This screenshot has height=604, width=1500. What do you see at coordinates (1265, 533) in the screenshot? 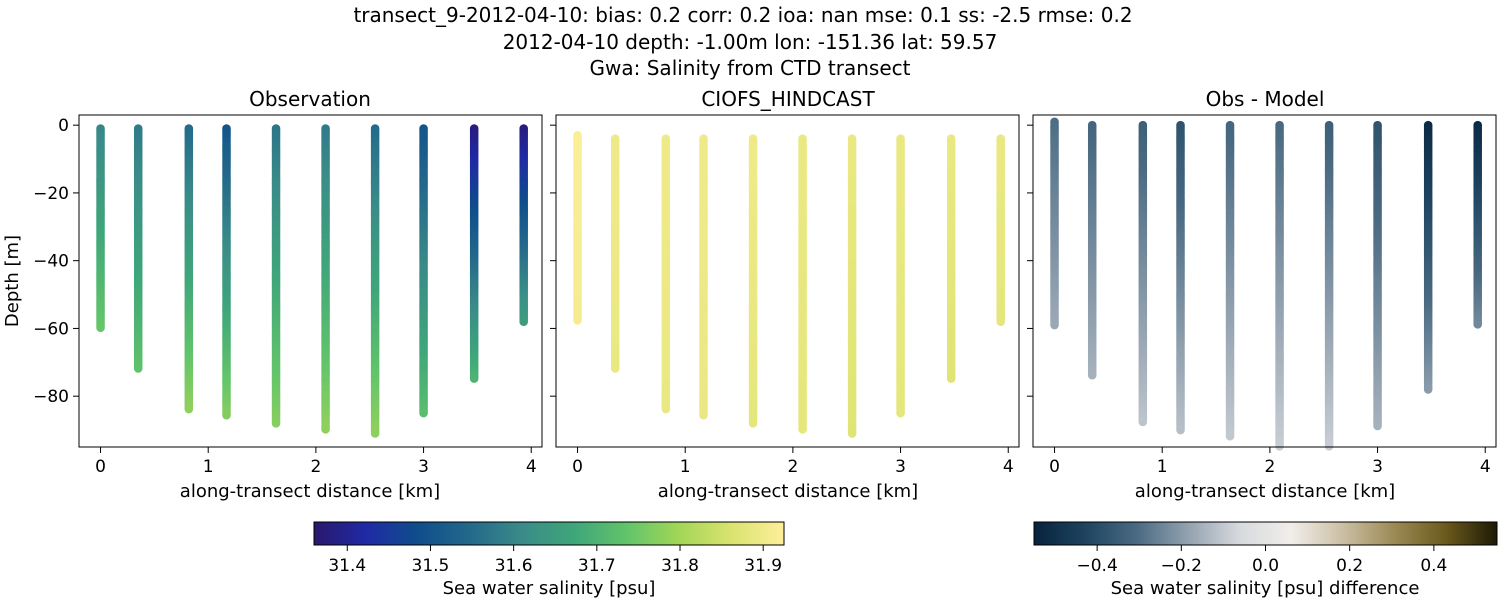
I see `colorbar-difference-gradient` at bounding box center [1265, 533].